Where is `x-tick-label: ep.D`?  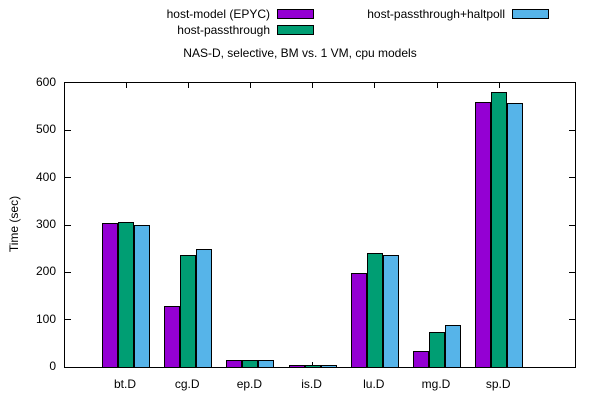 x-tick-label: ep.D is located at coordinates (249, 384).